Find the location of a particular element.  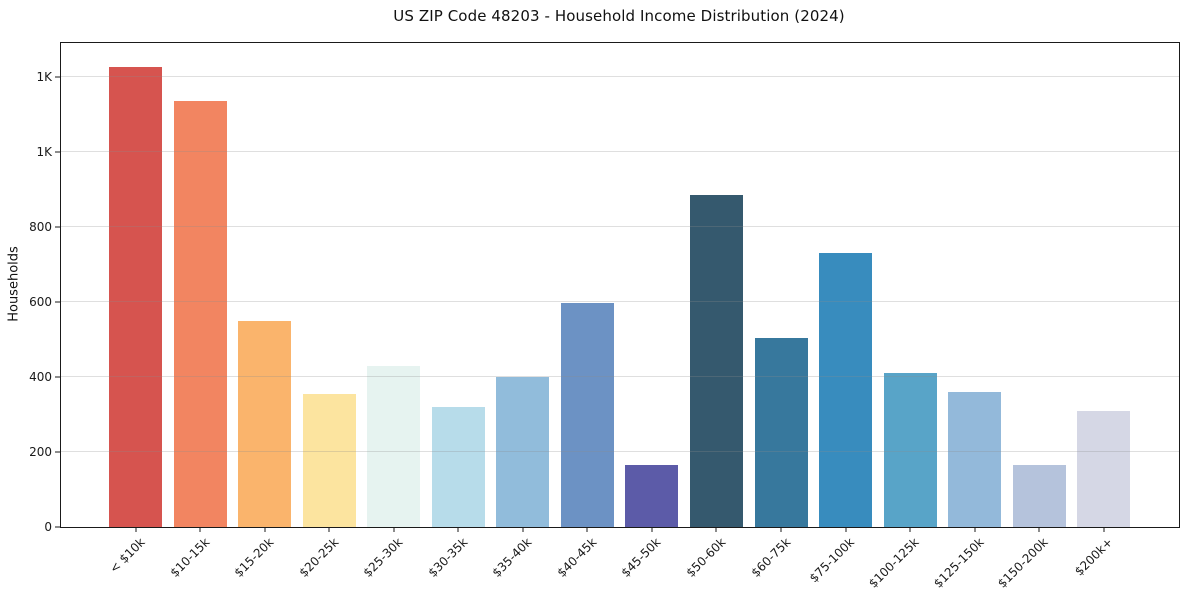

x-tick-label: $10-15k is located at coordinates (190, 557).